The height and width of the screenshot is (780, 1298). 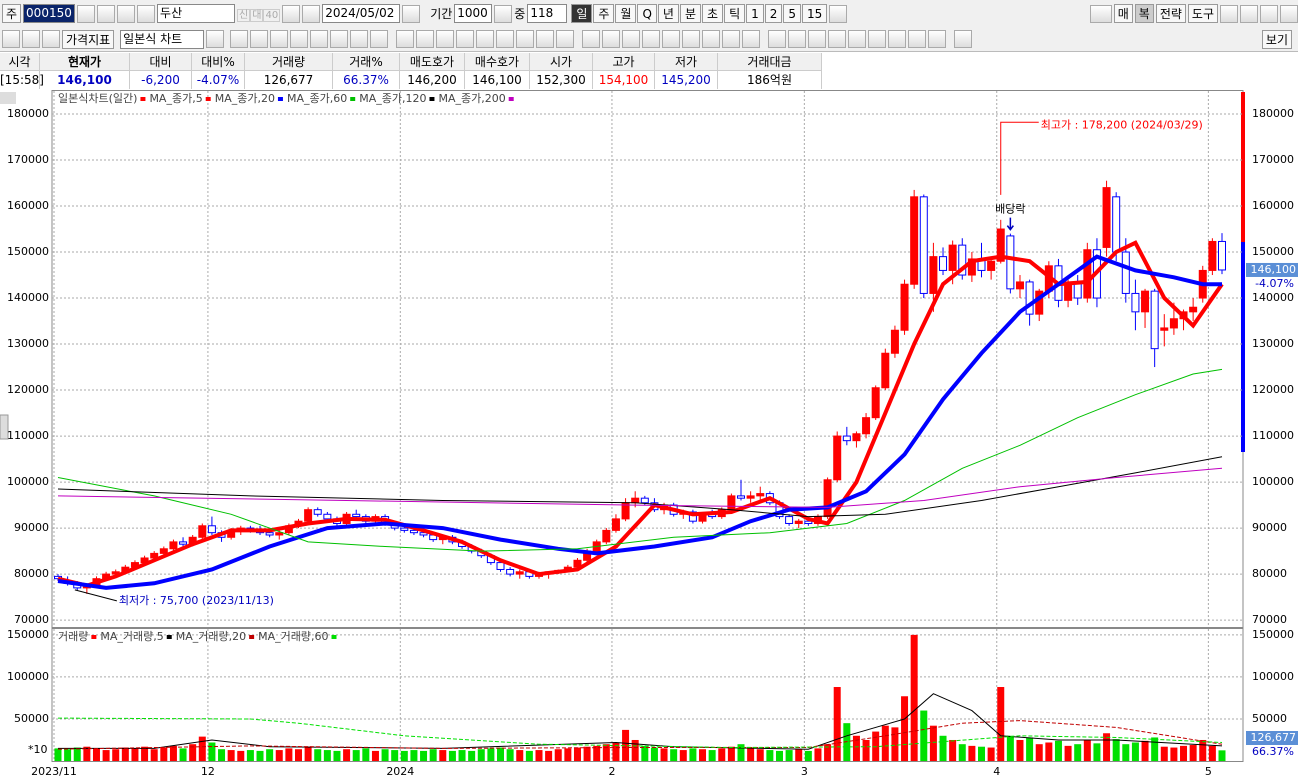 What do you see at coordinates (31, 39) in the screenshot?
I see `lr-icon` at bounding box center [31, 39].